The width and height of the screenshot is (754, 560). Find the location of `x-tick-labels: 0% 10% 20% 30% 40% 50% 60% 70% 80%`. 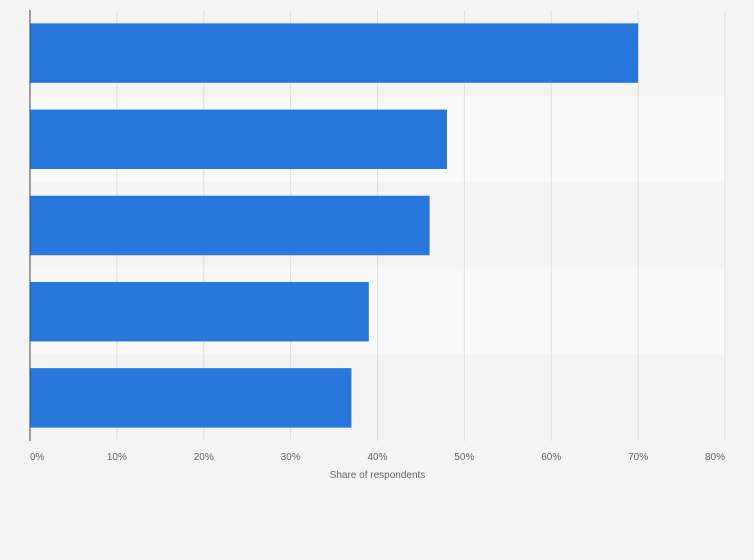

x-tick-labels: 0% 10% 20% 30% 40% 50% 60% 70% 80% is located at coordinates (377, 457).